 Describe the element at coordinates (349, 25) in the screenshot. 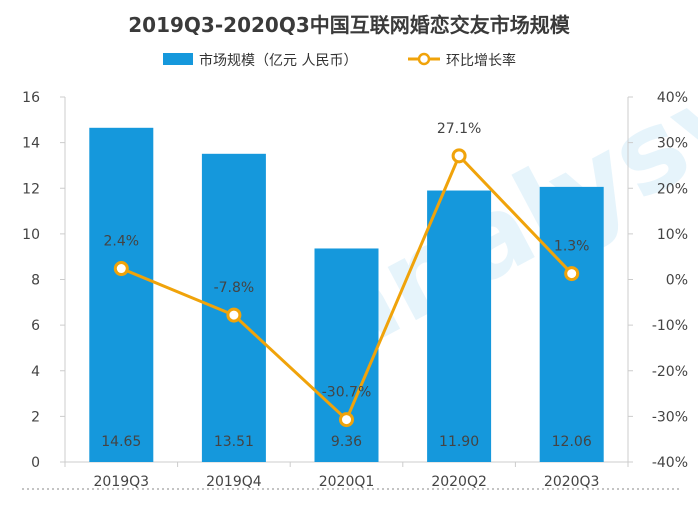

I see `chart-title: 2019Q3-2020Q3中国互联网婚恋交友市场规模` at that location.